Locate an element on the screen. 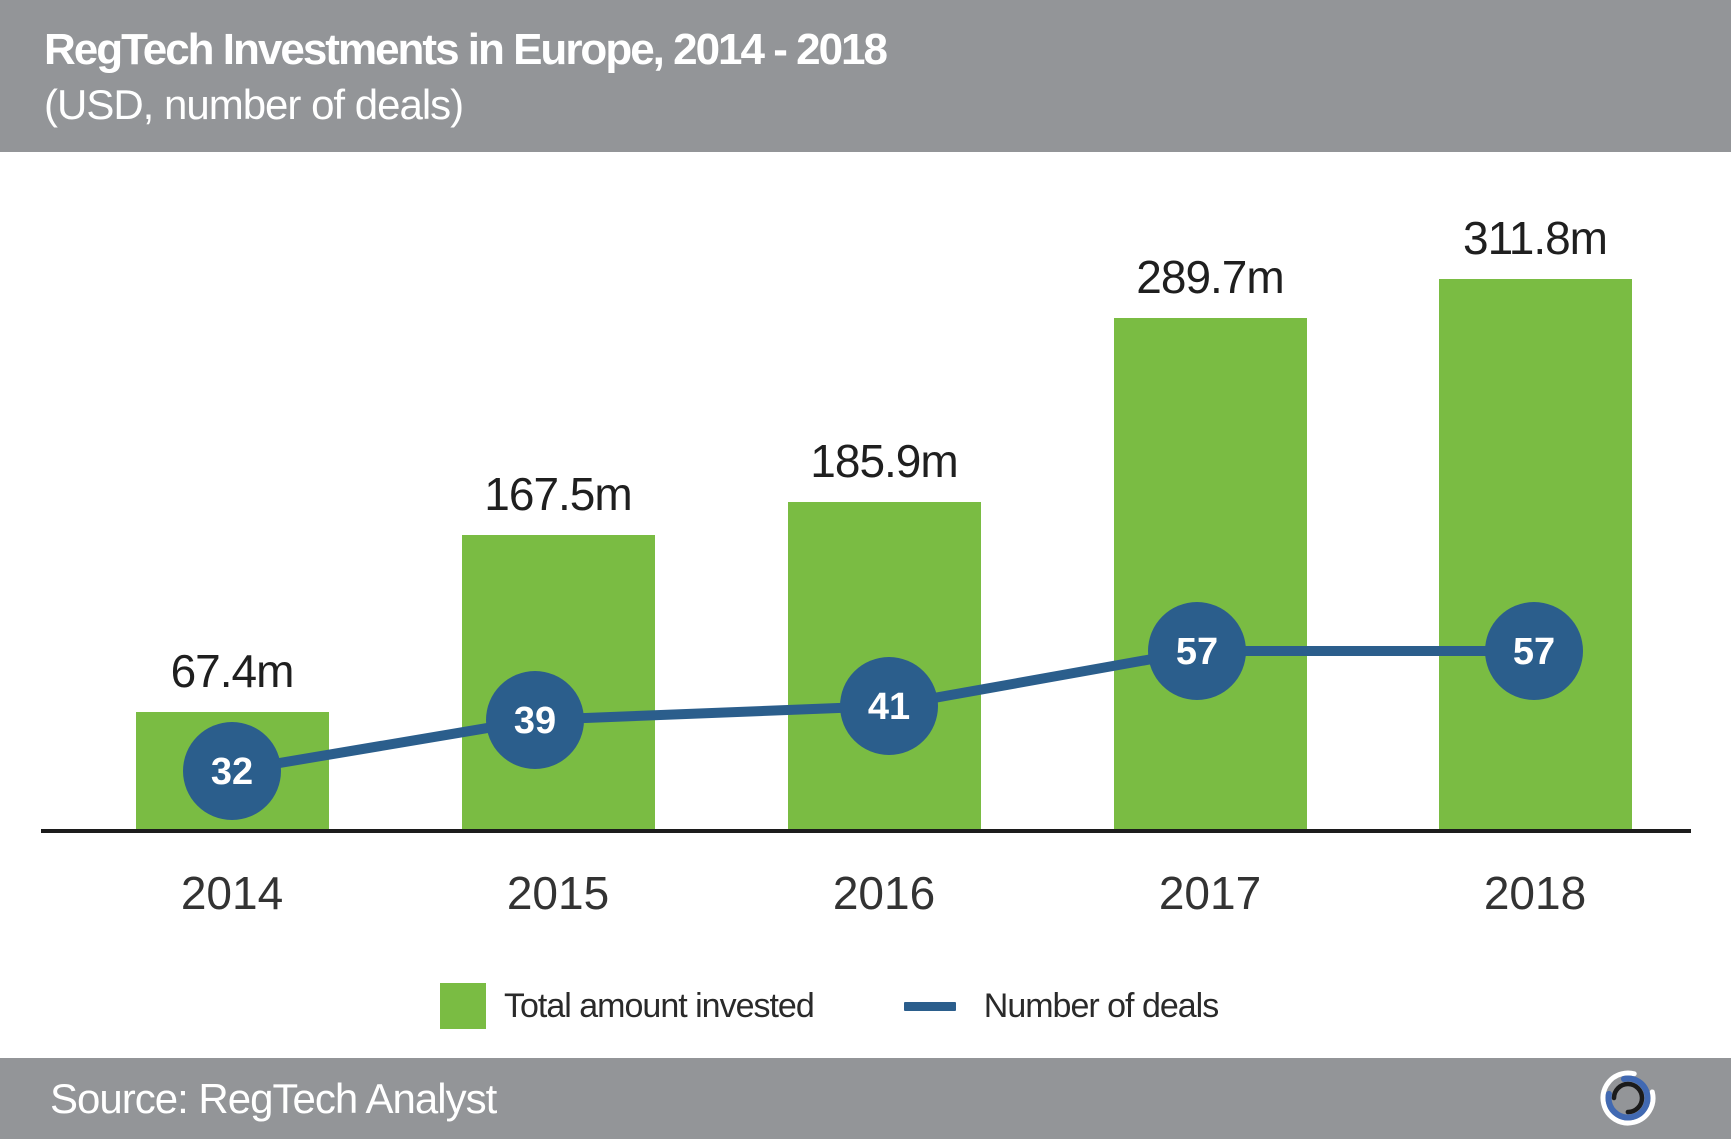  bar-2015 is located at coordinates (558, 683).